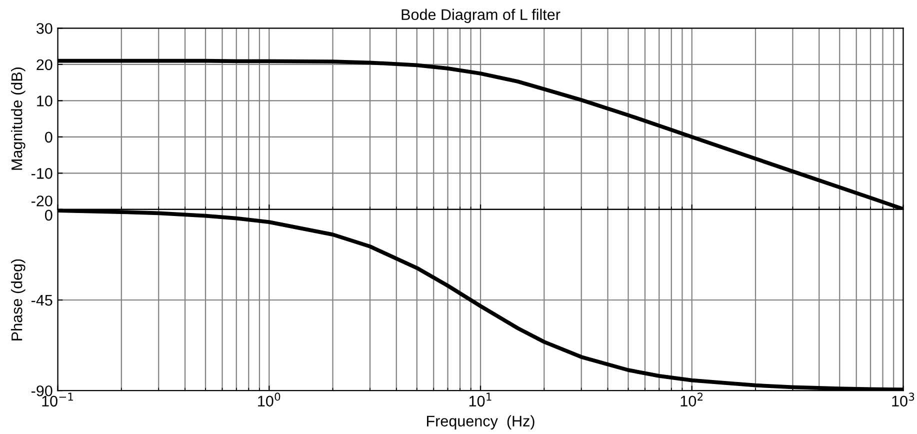 The image size is (917, 434). I want to click on y-axis-title: Magnitude (dB), so click(18, 119).